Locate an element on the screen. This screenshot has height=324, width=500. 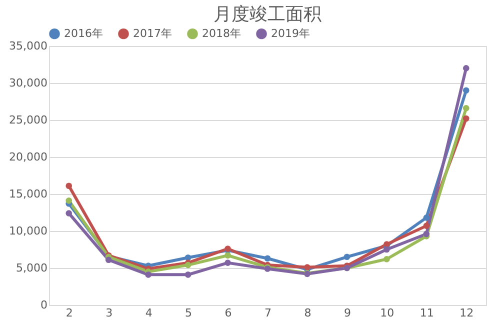
x-tick-label: 4 is located at coordinates (148, 313).